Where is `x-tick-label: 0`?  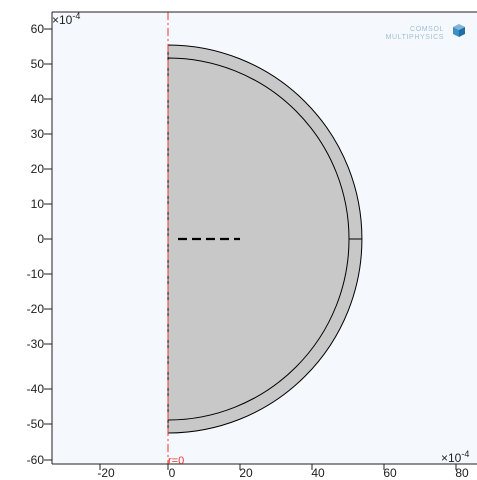 x-tick-label: 0 is located at coordinates (172, 473).